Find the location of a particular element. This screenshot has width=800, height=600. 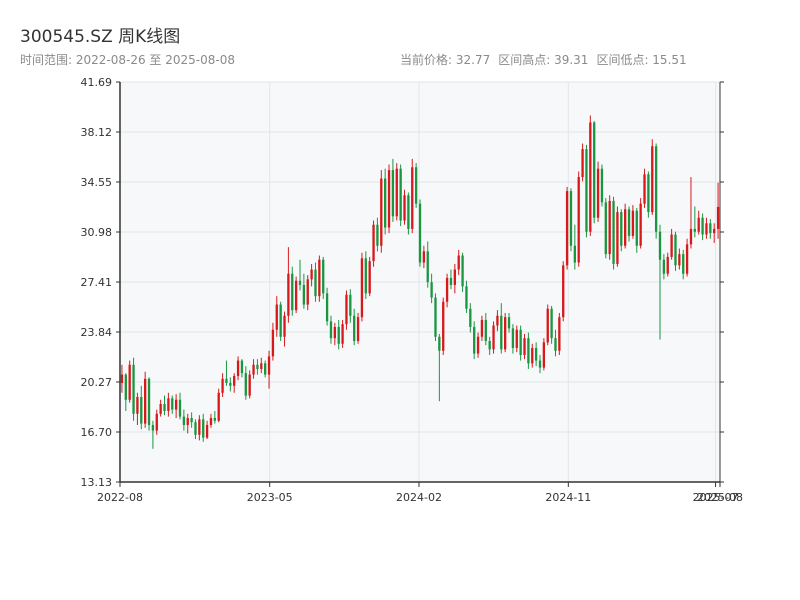

x-tick-label: 2022-08 is located at coordinates (120, 497).